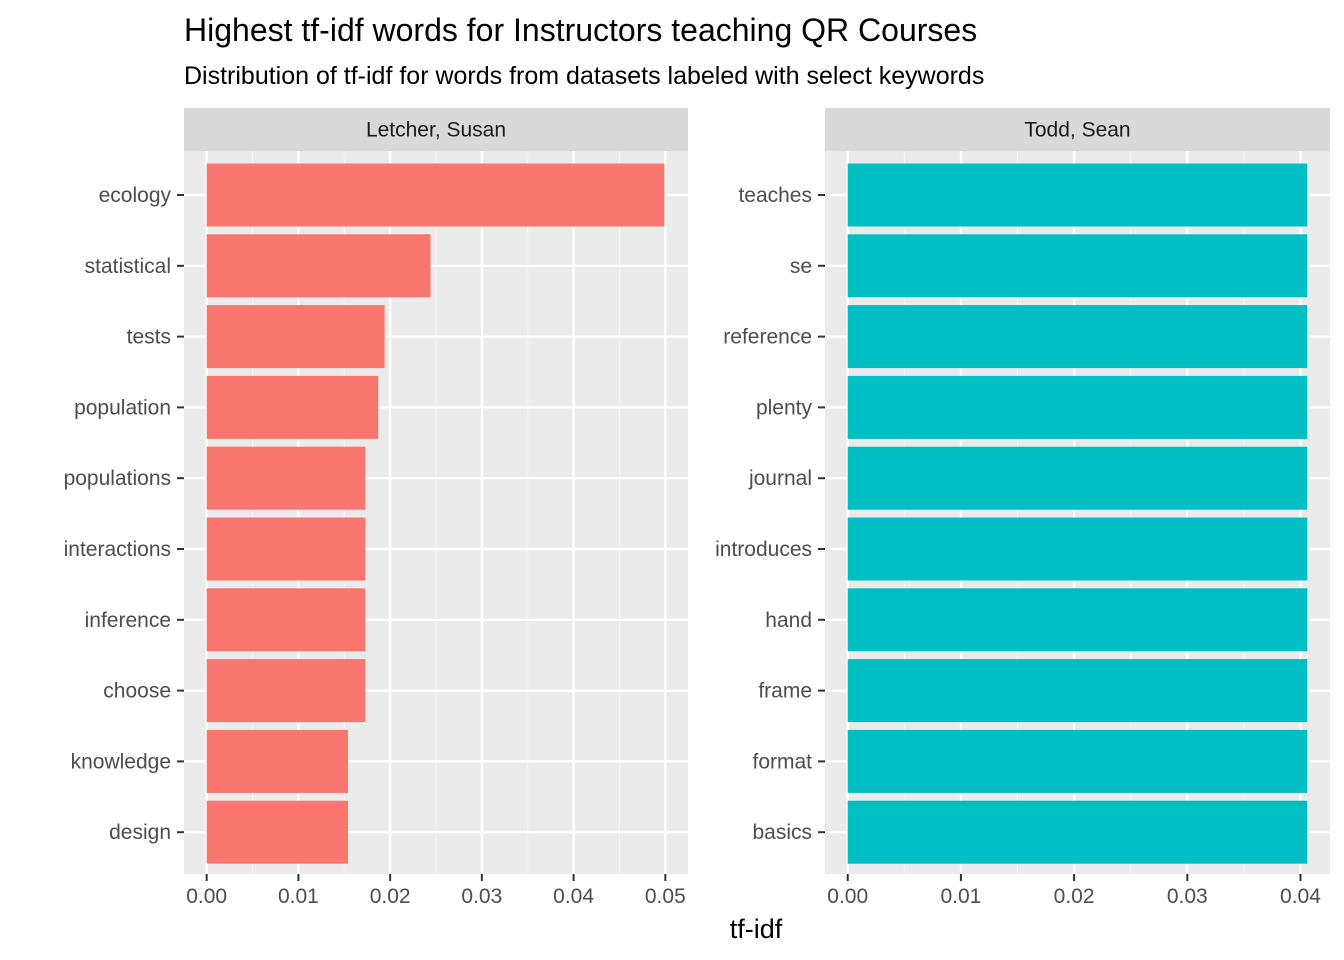 Image resolution: width=1344 pixels, height=960 pixels. I want to click on y-tick-label: teaches, so click(775, 195).